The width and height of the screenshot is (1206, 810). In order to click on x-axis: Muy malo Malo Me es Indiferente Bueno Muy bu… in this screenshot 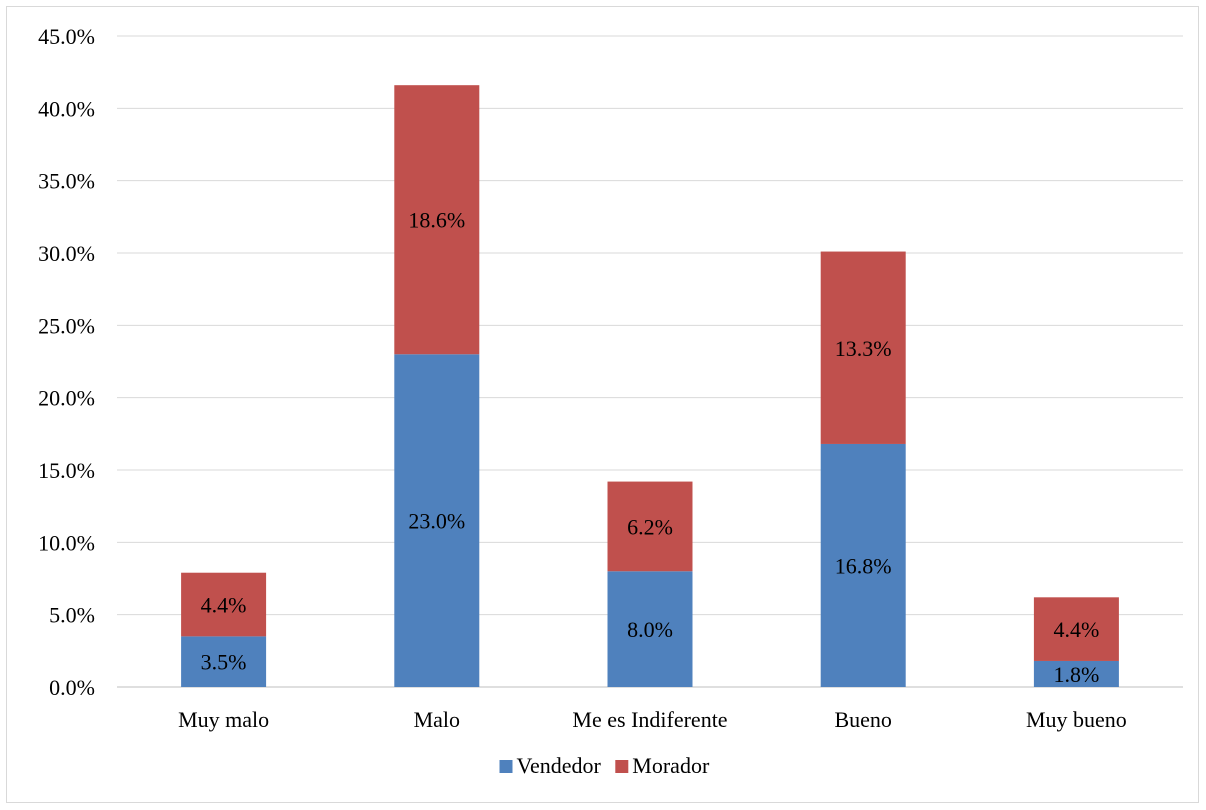, I will do `click(652, 719)`.